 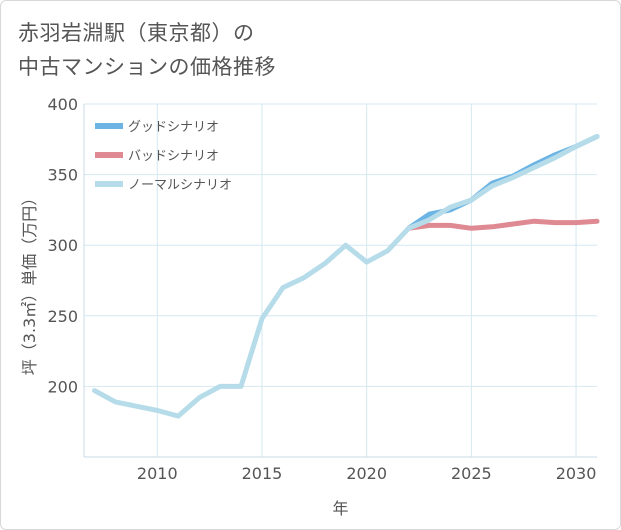 I want to click on y-tick-label-350: 350, so click(x=62, y=175).